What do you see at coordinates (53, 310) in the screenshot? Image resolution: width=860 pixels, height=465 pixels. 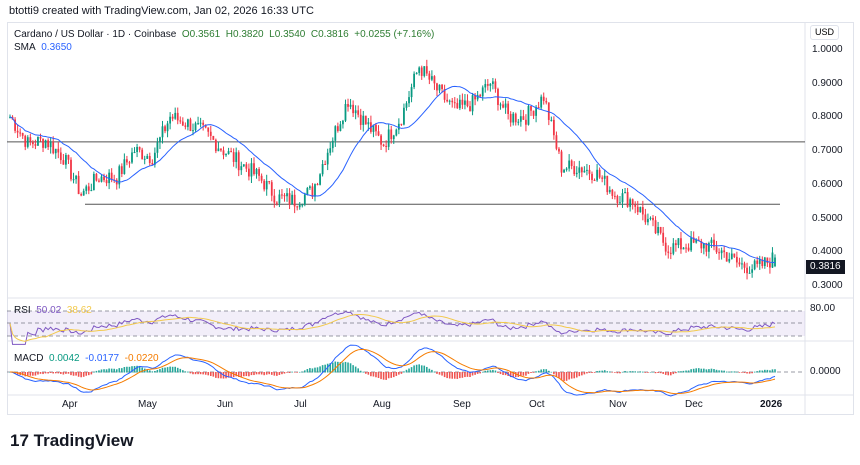 I see `rsi-legend: RSI 50.02 38.62` at bounding box center [53, 310].